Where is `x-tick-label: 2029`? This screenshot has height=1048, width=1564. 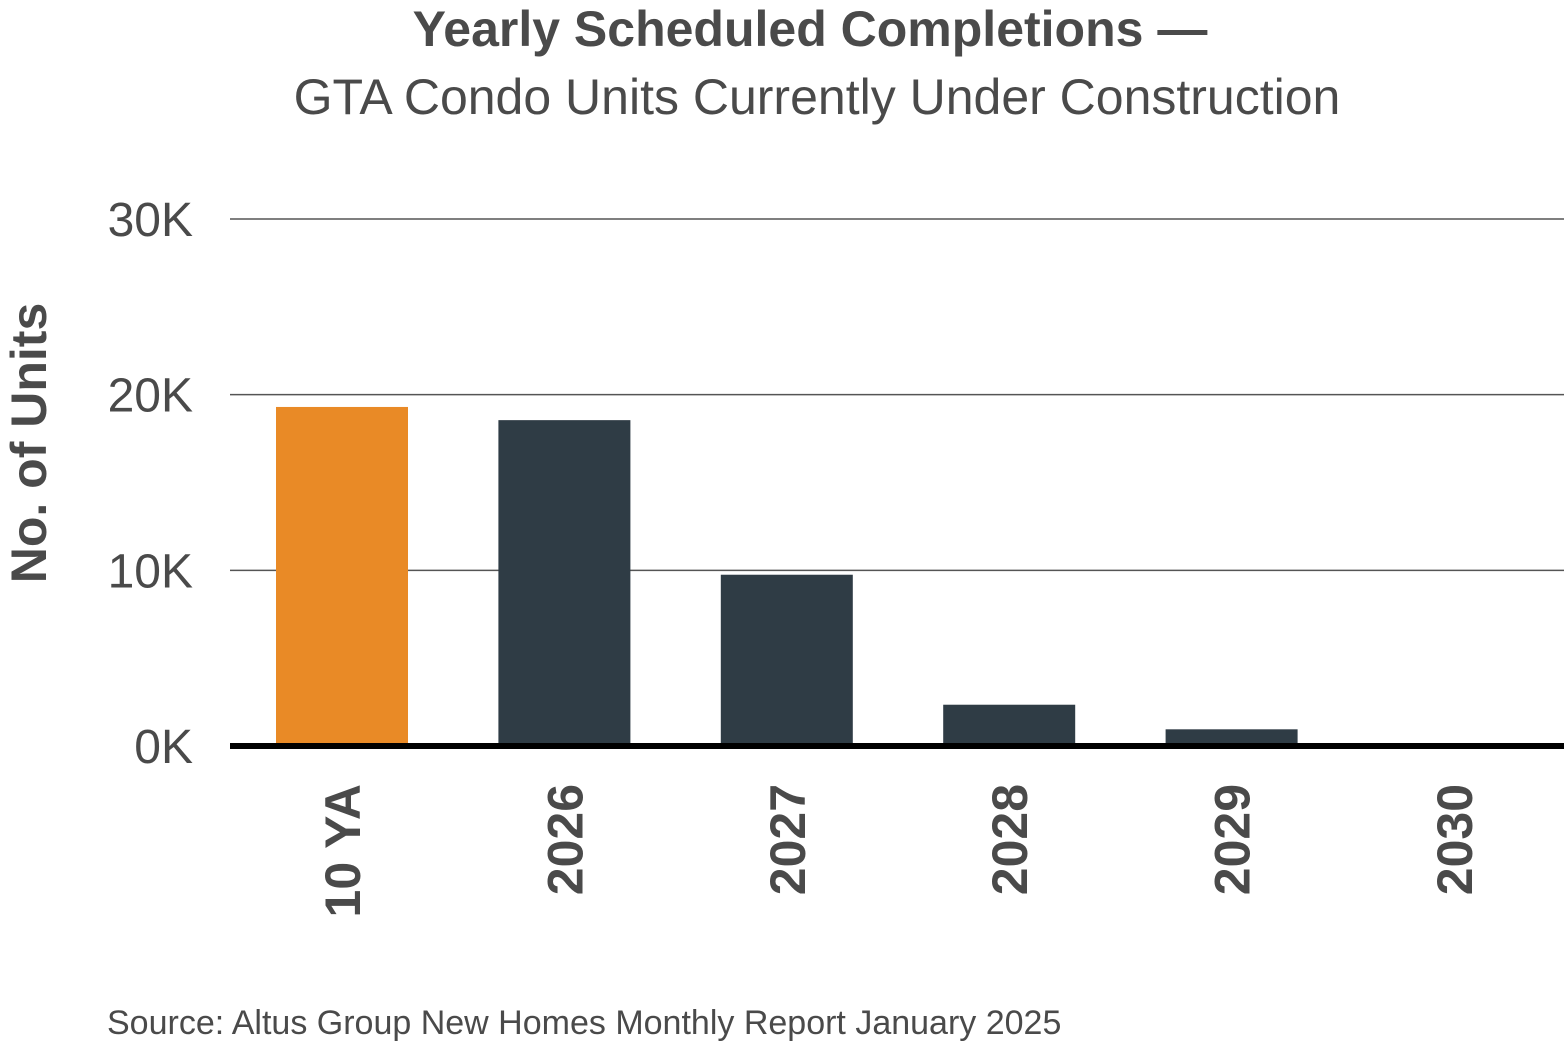 x-tick-label: 2029 is located at coordinates (1233, 839).